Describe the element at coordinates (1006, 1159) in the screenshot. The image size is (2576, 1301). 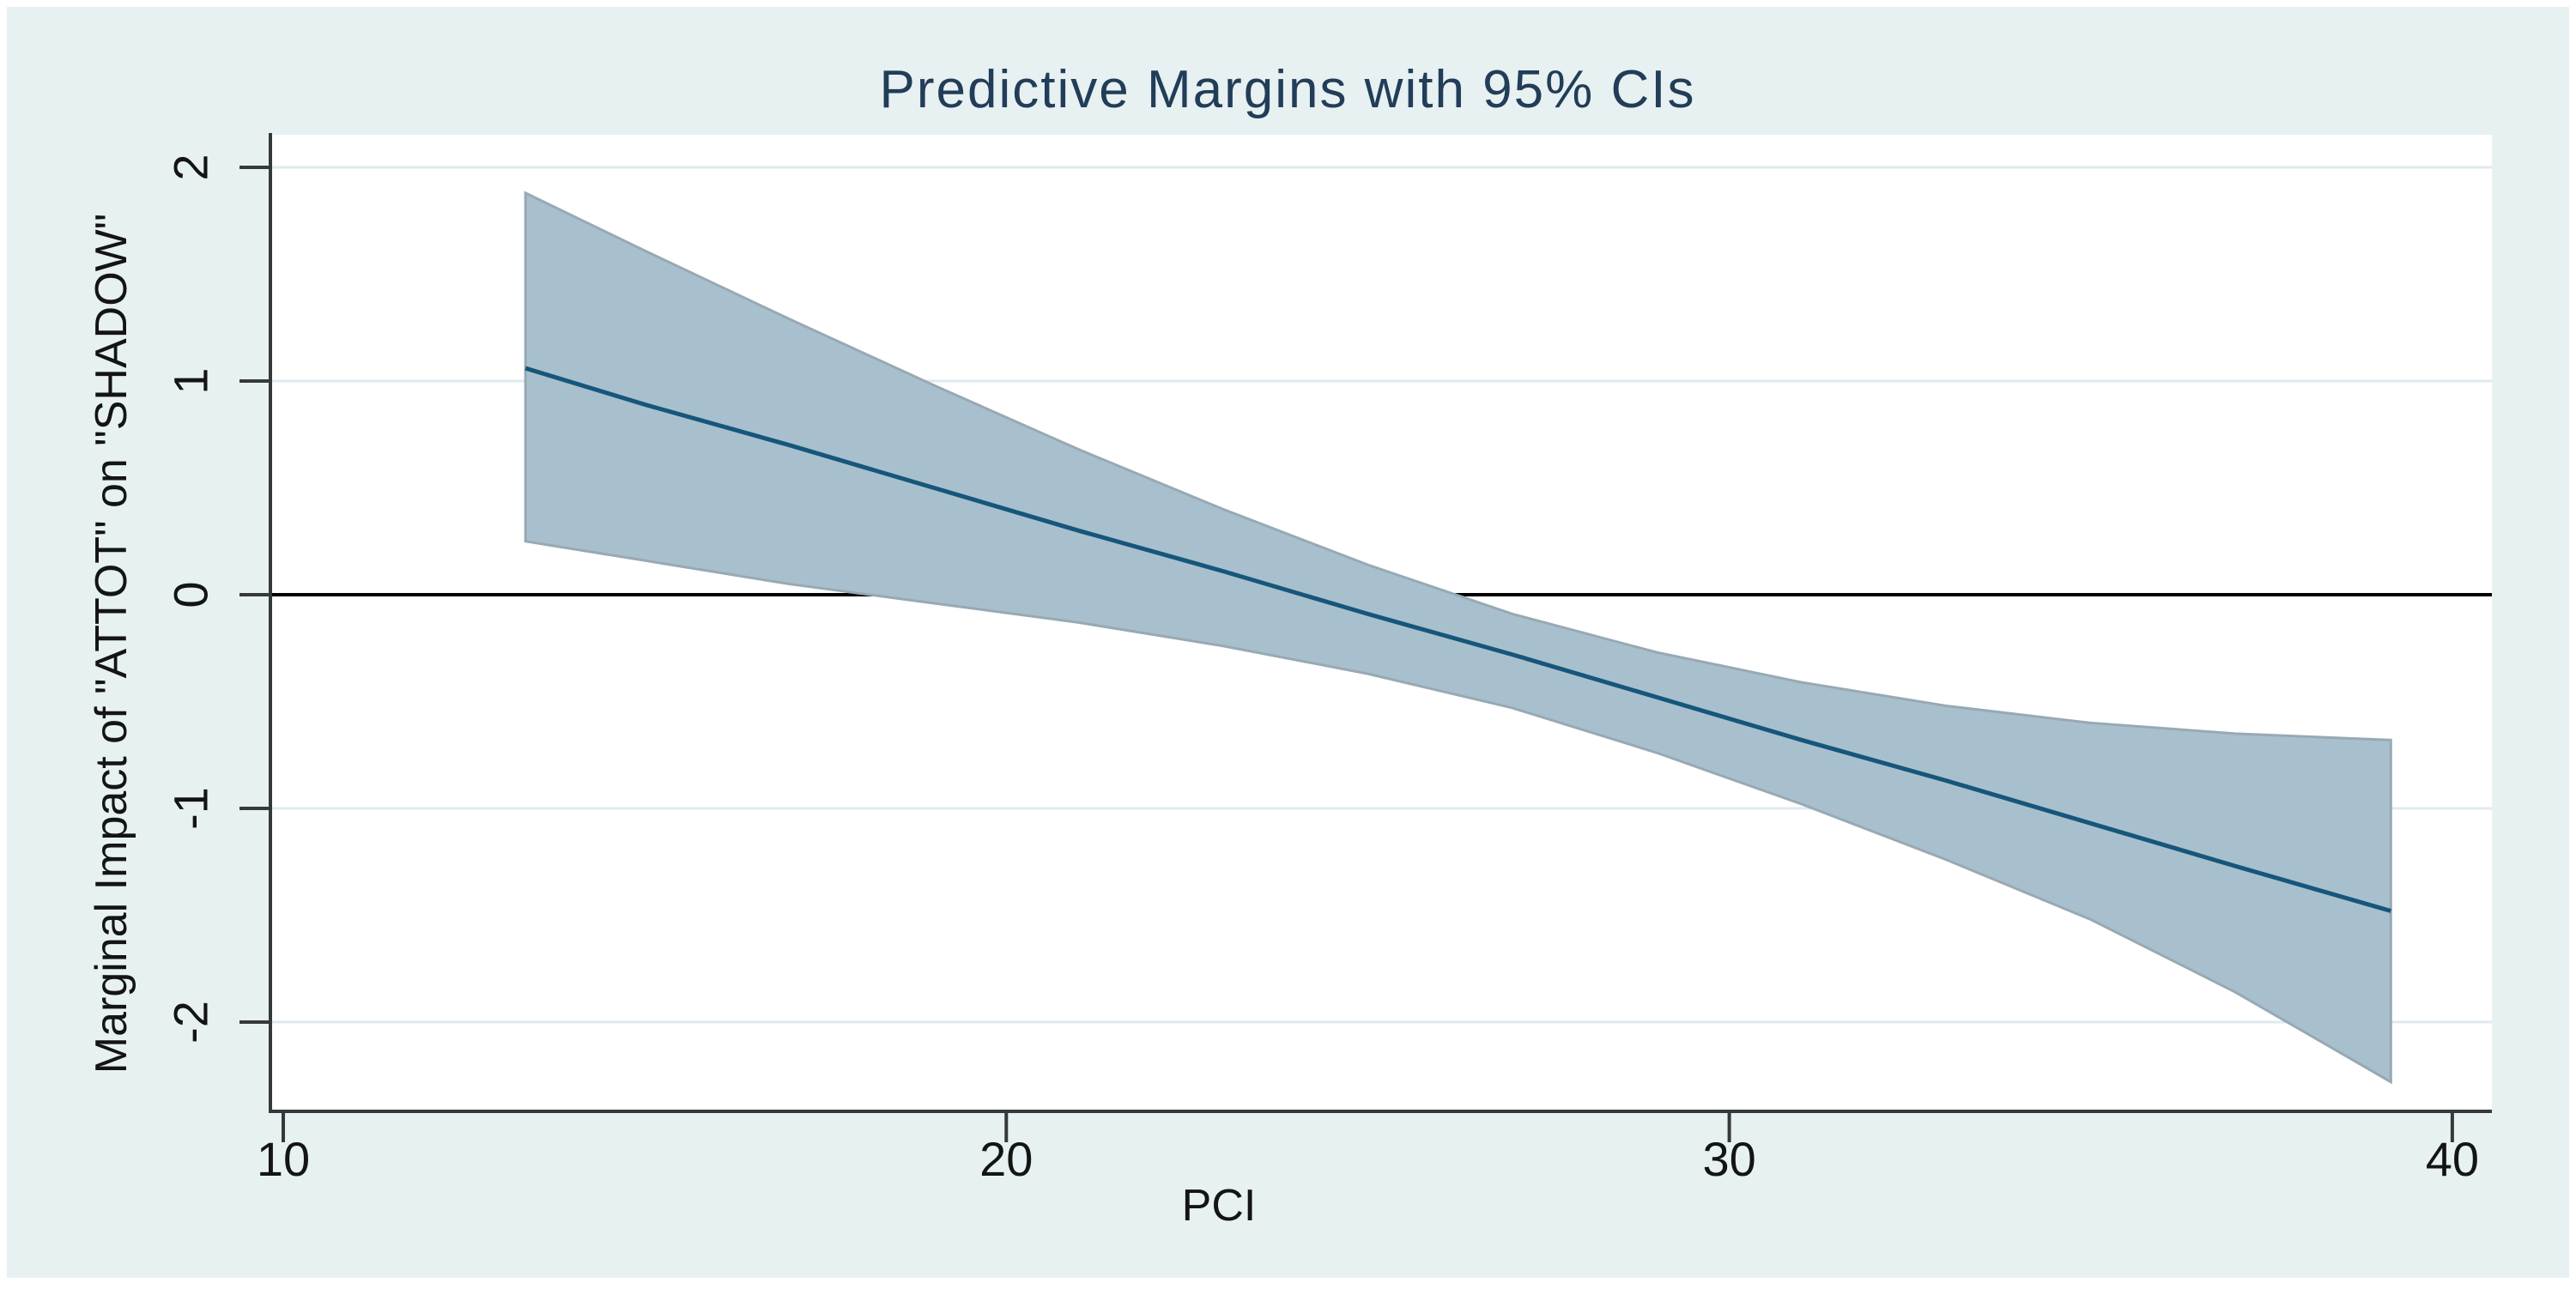
I see `x-tick-label-20: 20` at that location.